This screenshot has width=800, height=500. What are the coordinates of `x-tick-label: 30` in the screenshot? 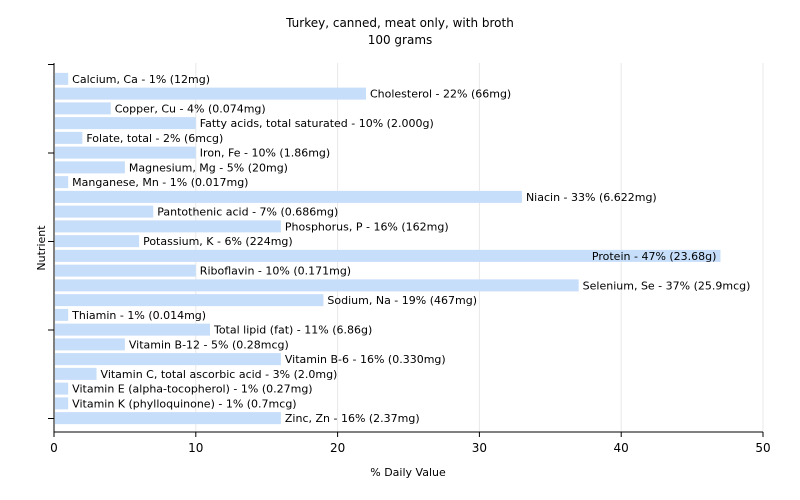 It's located at (479, 448).